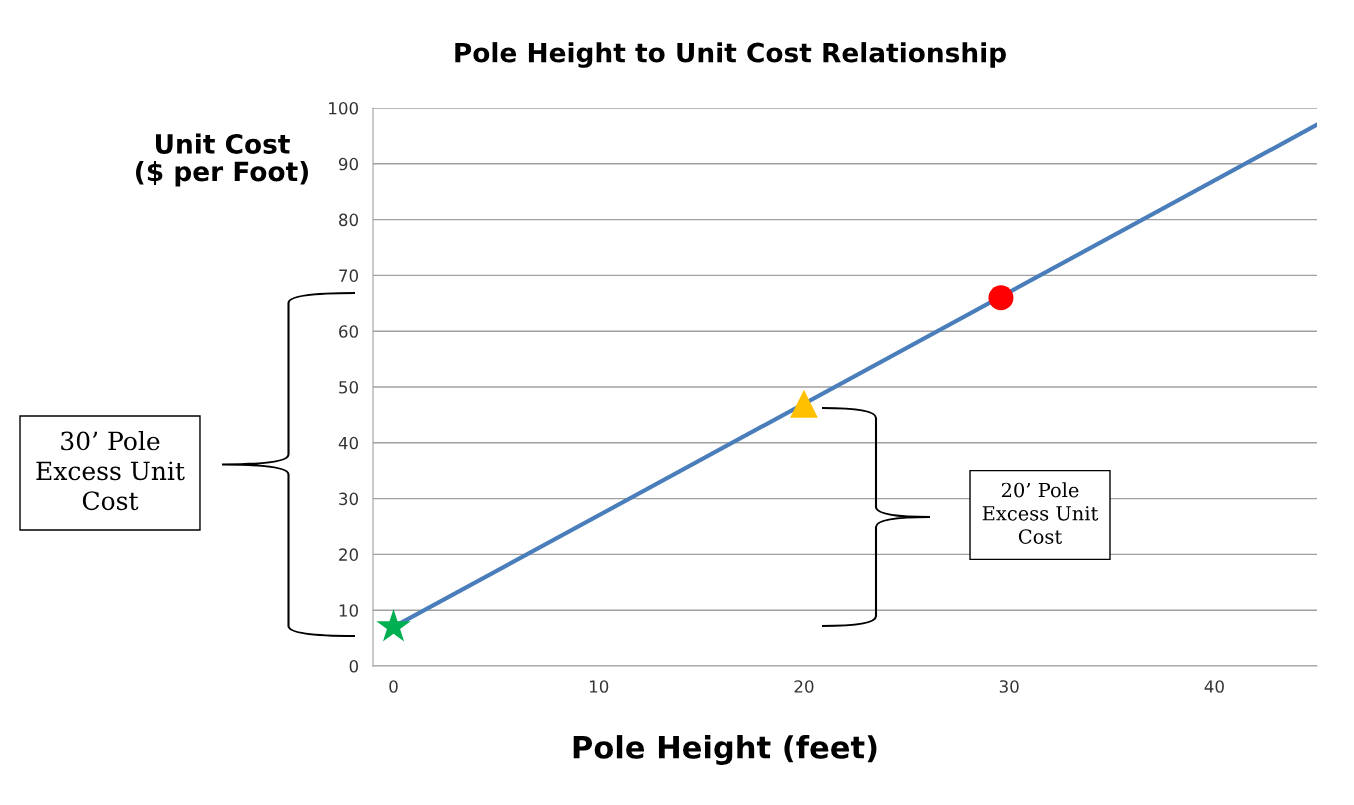 The width and height of the screenshot is (1354, 805). What do you see at coordinates (343, 108) in the screenshot?
I see `y-tick-label: 100` at bounding box center [343, 108].